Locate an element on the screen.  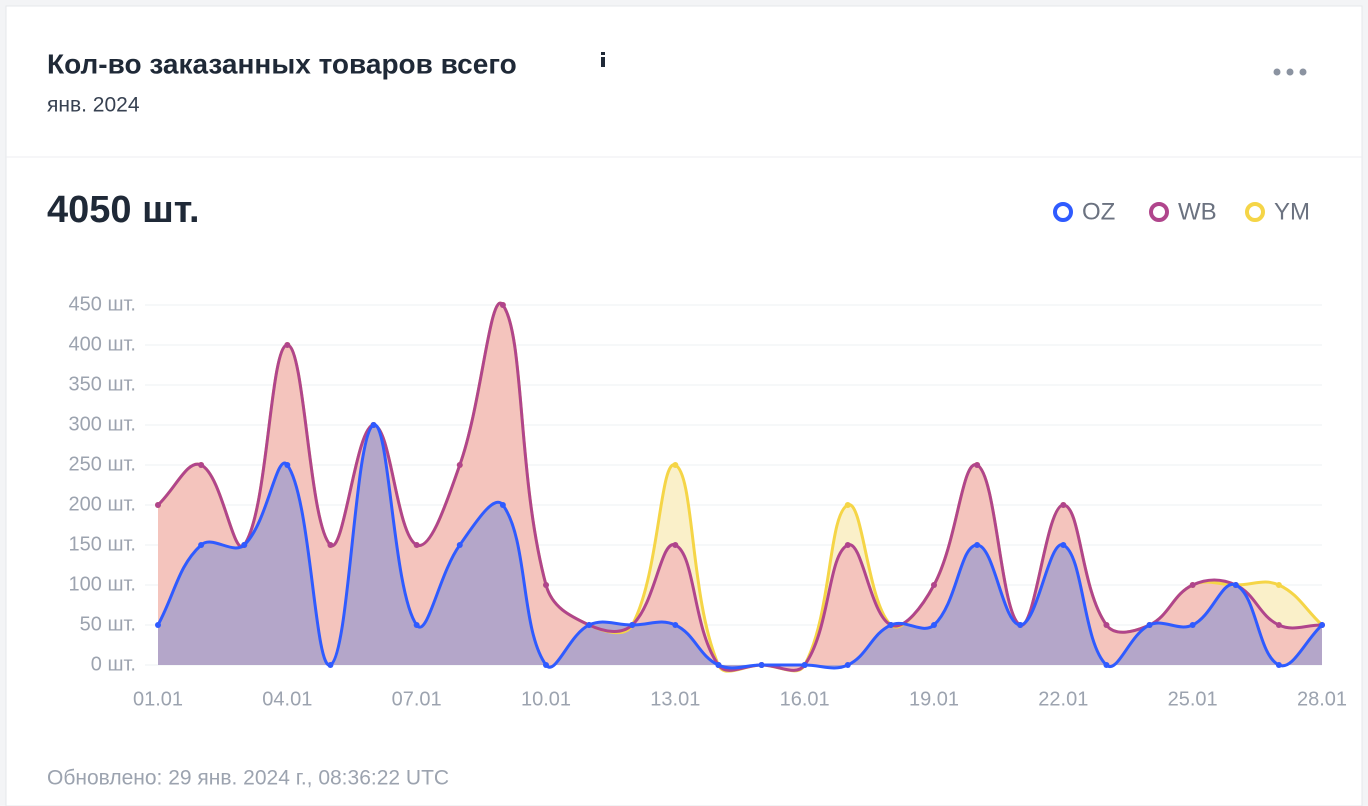
menu-button is located at coordinates (1290, 72).